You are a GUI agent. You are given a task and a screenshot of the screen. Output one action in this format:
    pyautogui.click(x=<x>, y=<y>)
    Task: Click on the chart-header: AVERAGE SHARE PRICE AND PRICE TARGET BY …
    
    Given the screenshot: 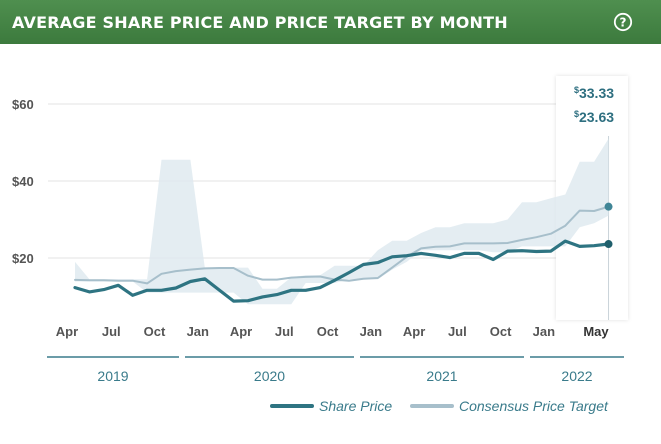 What is the action you would take?
    pyautogui.click(x=330, y=22)
    